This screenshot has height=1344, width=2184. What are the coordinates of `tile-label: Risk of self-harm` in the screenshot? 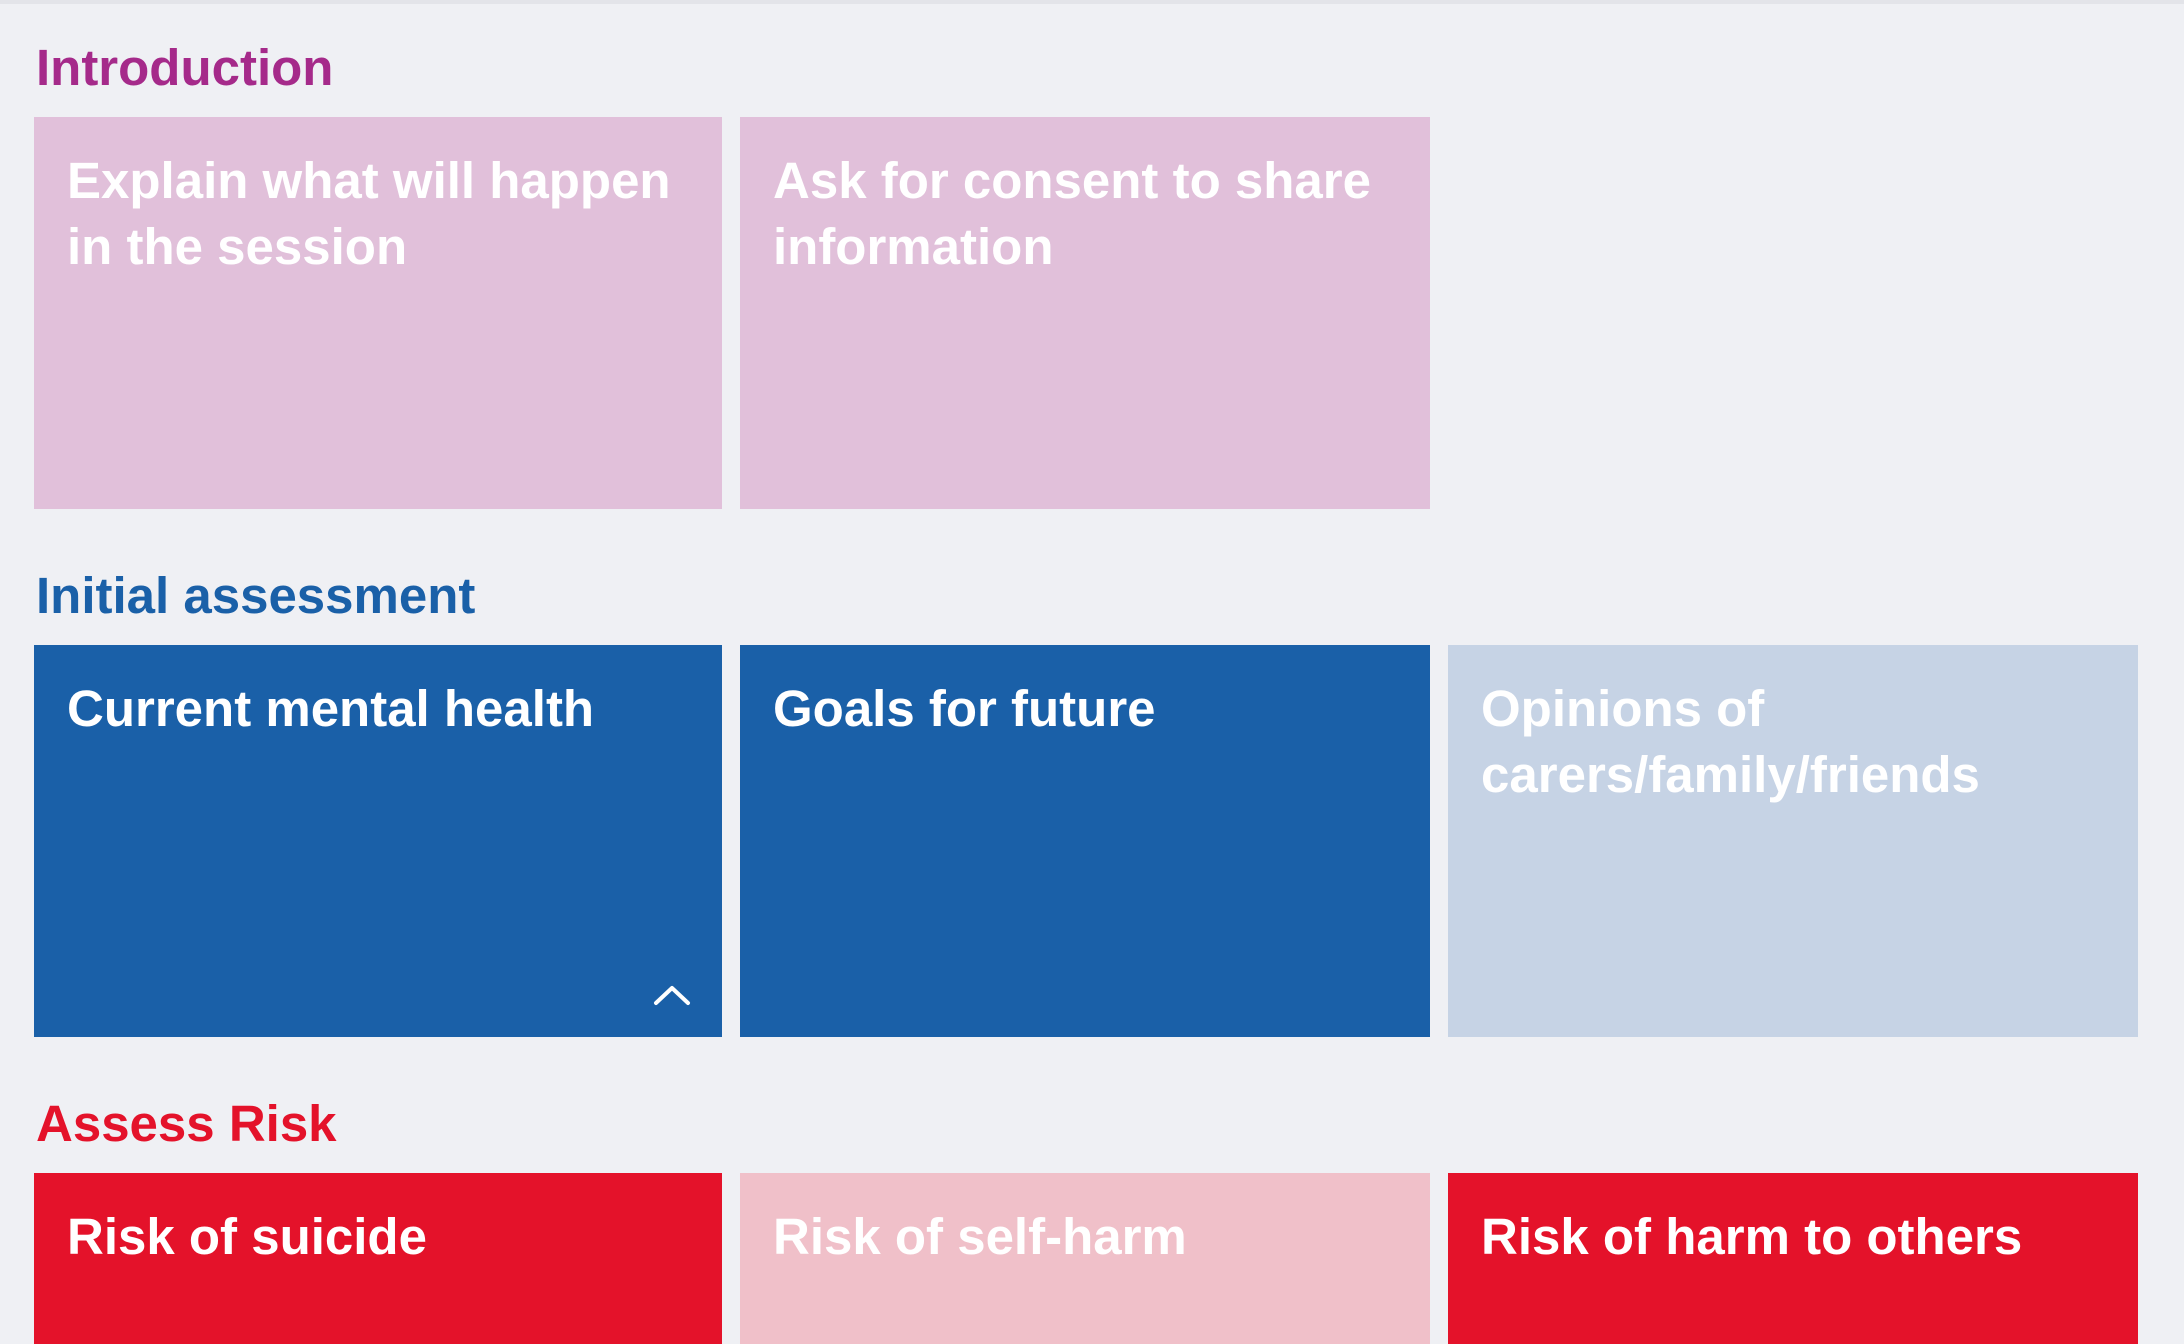 It's located at (980, 1236).